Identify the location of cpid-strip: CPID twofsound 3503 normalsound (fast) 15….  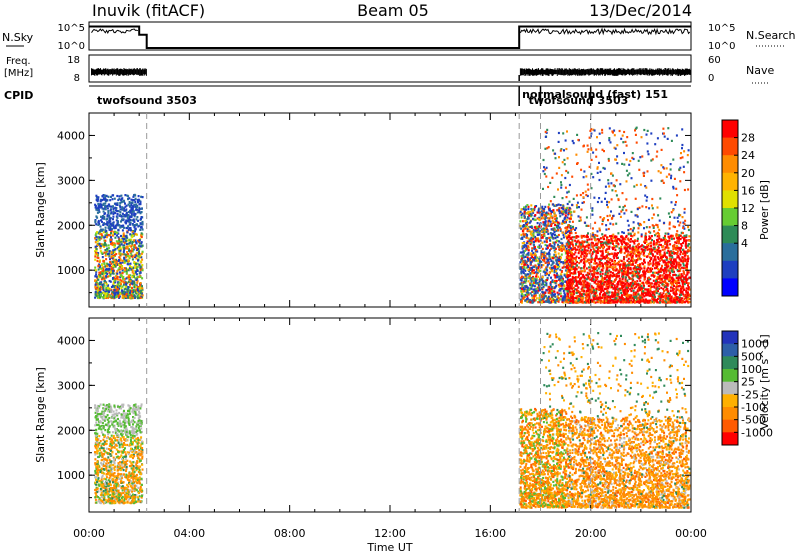
(347, 96).